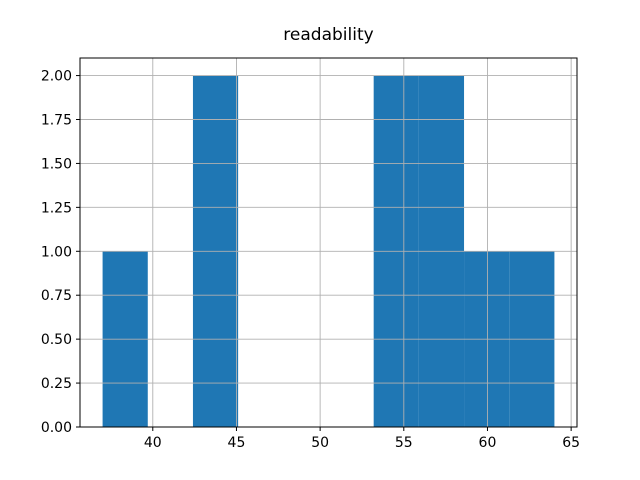 This screenshot has height=480, width=640. I want to click on x-tick-label: 45, so click(237, 443).